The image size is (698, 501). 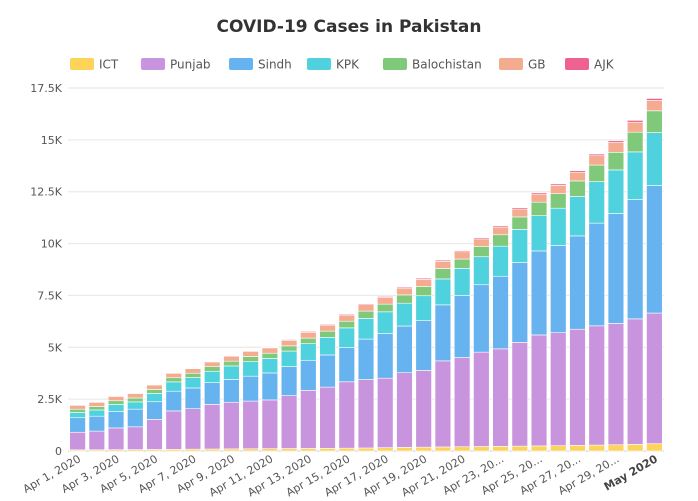 I want to click on legend-item-punjab: Punjab, so click(x=176, y=65).